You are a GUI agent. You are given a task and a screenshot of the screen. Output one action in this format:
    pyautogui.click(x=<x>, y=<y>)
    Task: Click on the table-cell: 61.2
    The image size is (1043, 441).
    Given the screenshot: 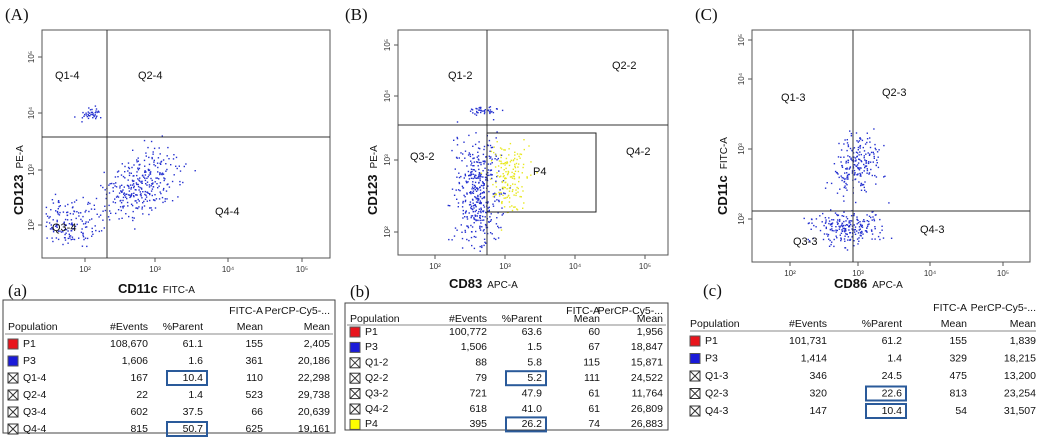 What is the action you would take?
    pyautogui.click(x=892, y=341)
    